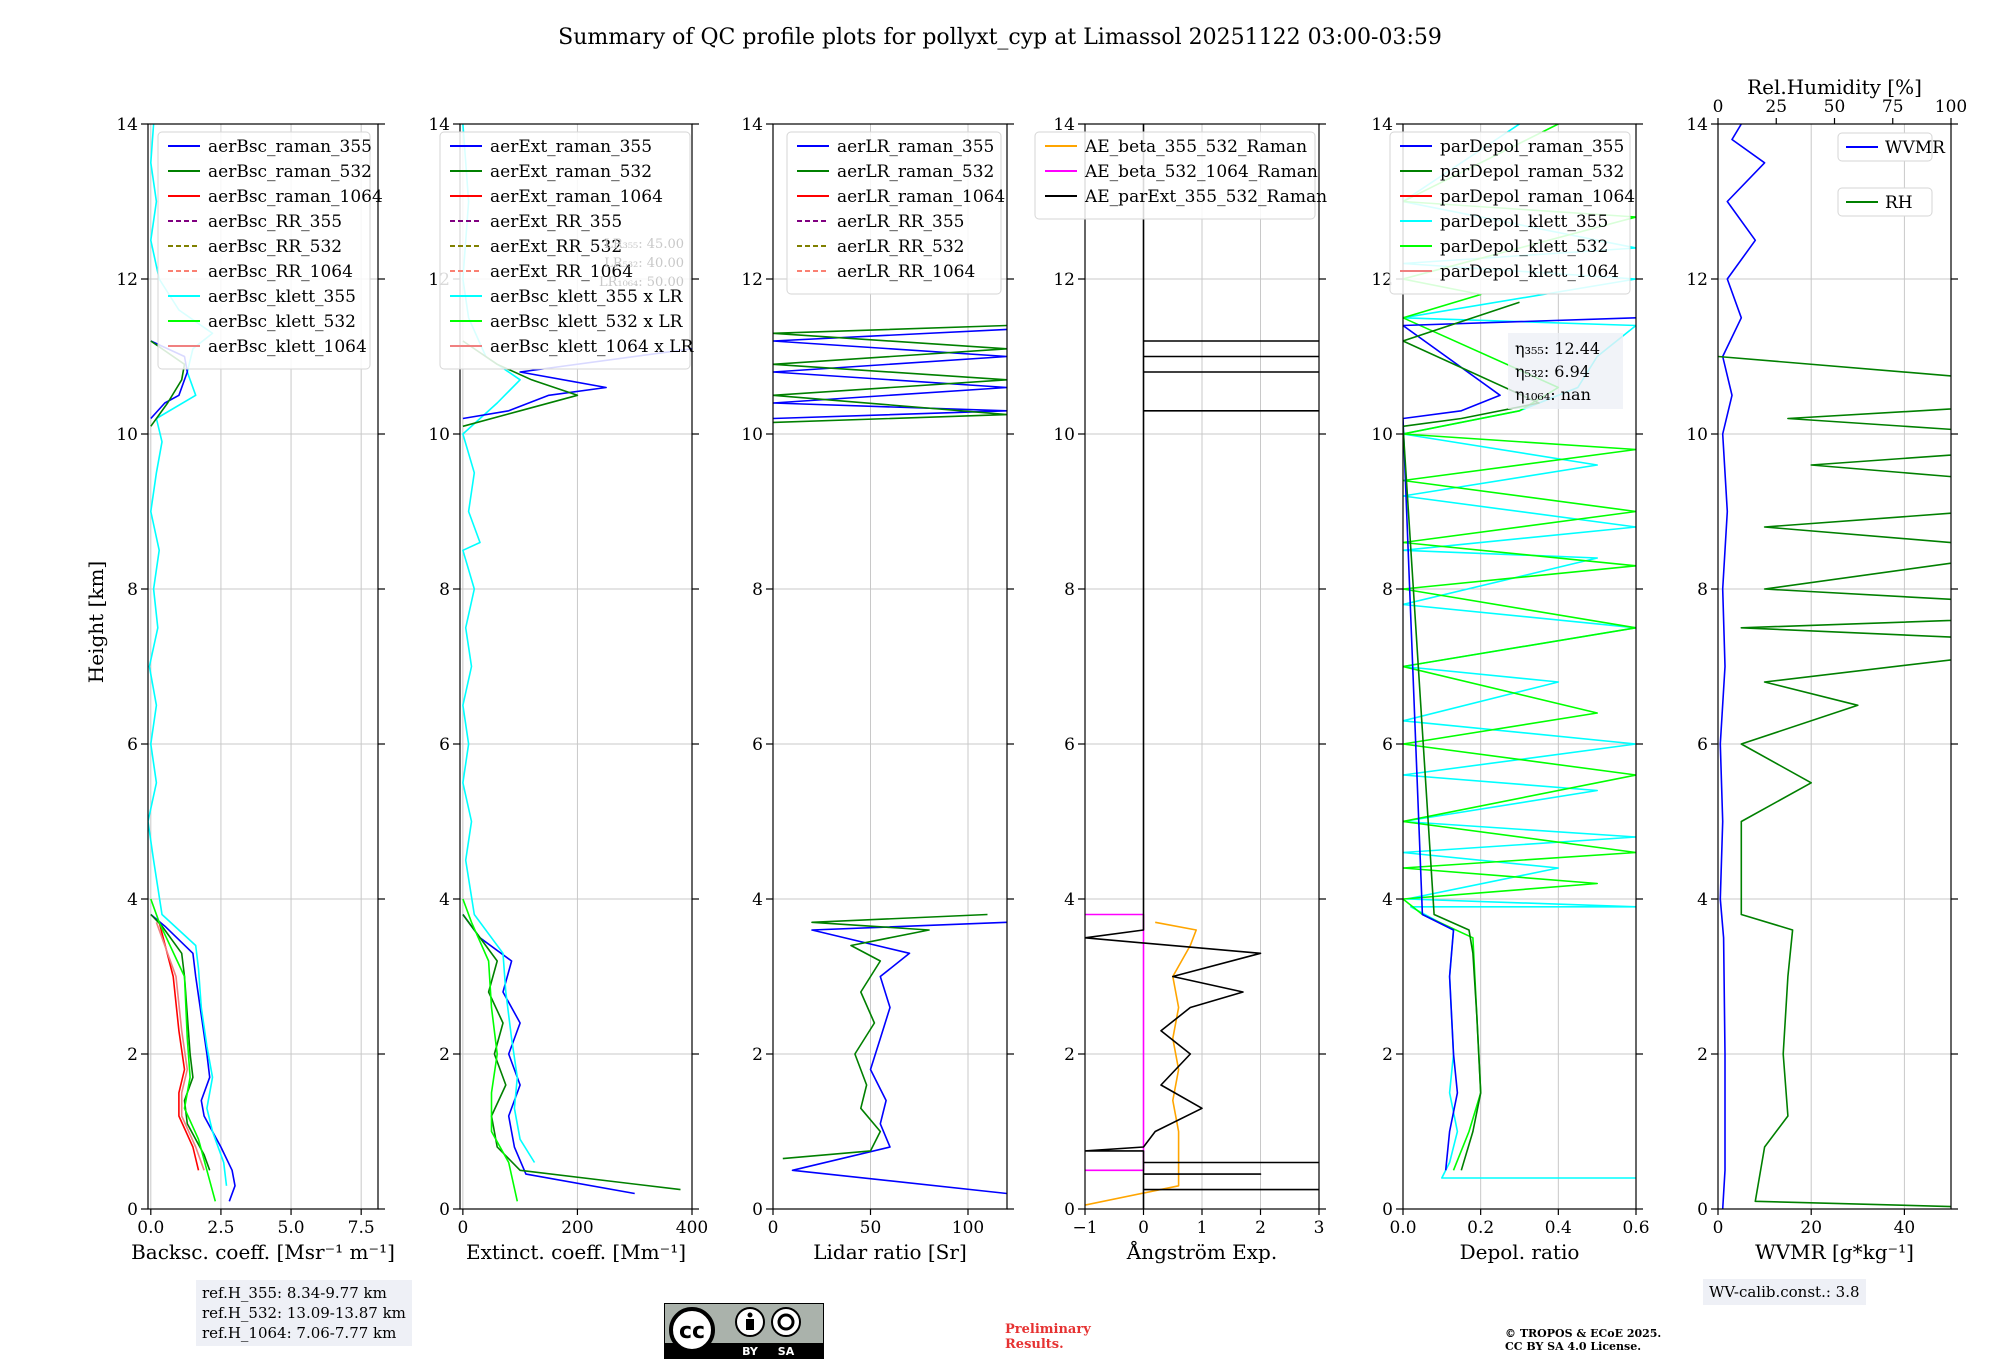  Describe the element at coordinates (1834, 87) in the screenshot. I see `top-axis-label: Rel.Humidity [%]` at that location.